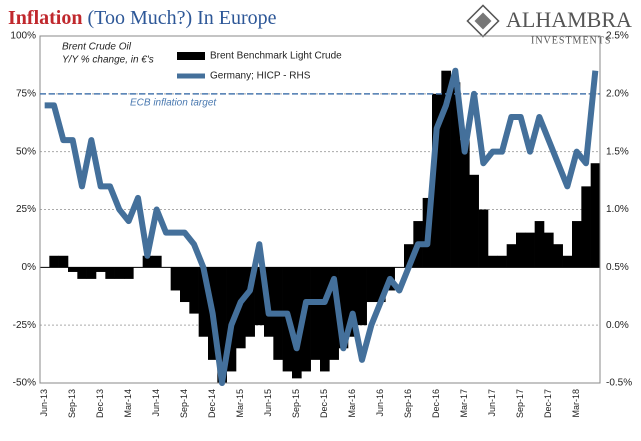  What do you see at coordinates (24, 325) in the screenshot?
I see `y-tick-label: -25%` at bounding box center [24, 325].